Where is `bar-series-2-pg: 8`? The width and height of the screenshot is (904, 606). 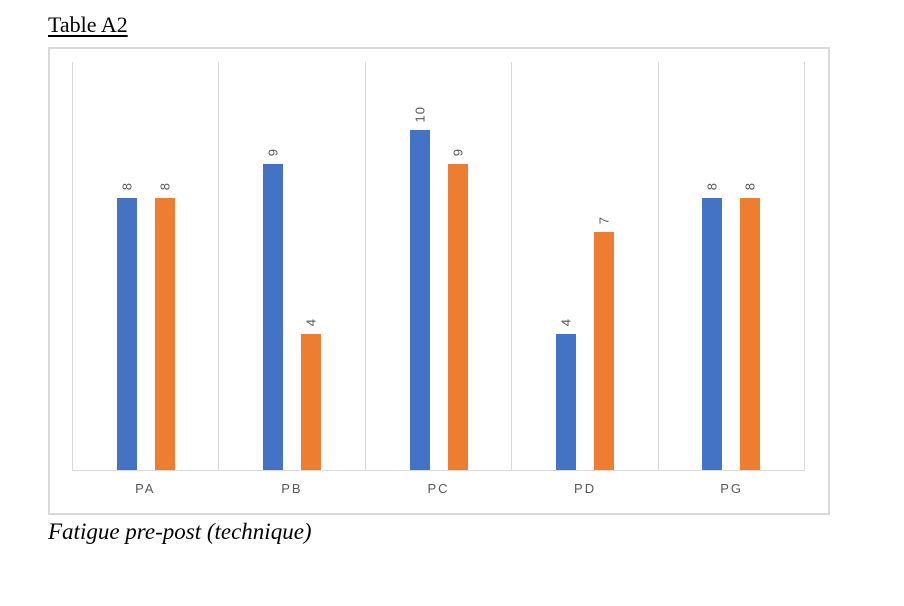
bar-series-2-pg: 8 is located at coordinates (750, 326).